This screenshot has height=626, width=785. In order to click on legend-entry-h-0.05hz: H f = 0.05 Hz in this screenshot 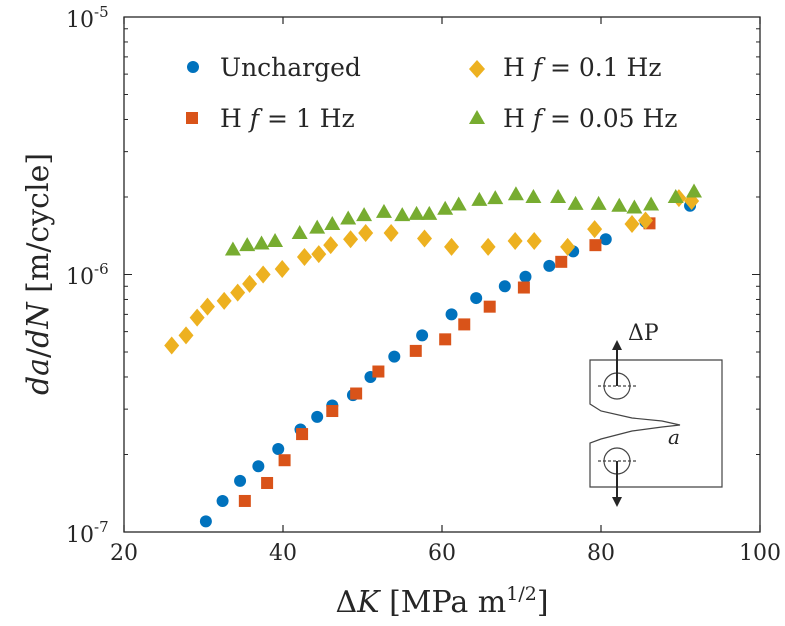, I will do `click(573, 118)`.